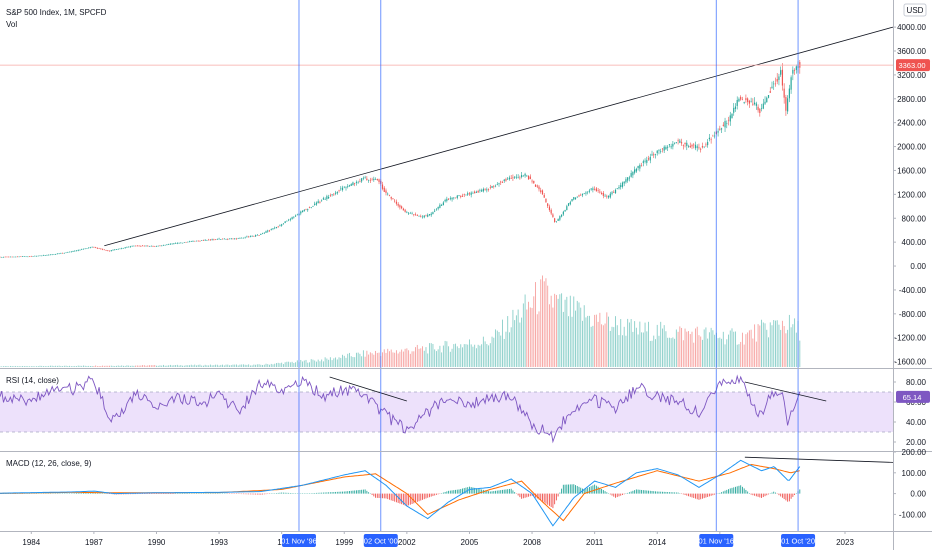 The image size is (932, 550). What do you see at coordinates (916, 422) in the screenshot?
I see `rsi-axis-label: 40.00` at bounding box center [916, 422].